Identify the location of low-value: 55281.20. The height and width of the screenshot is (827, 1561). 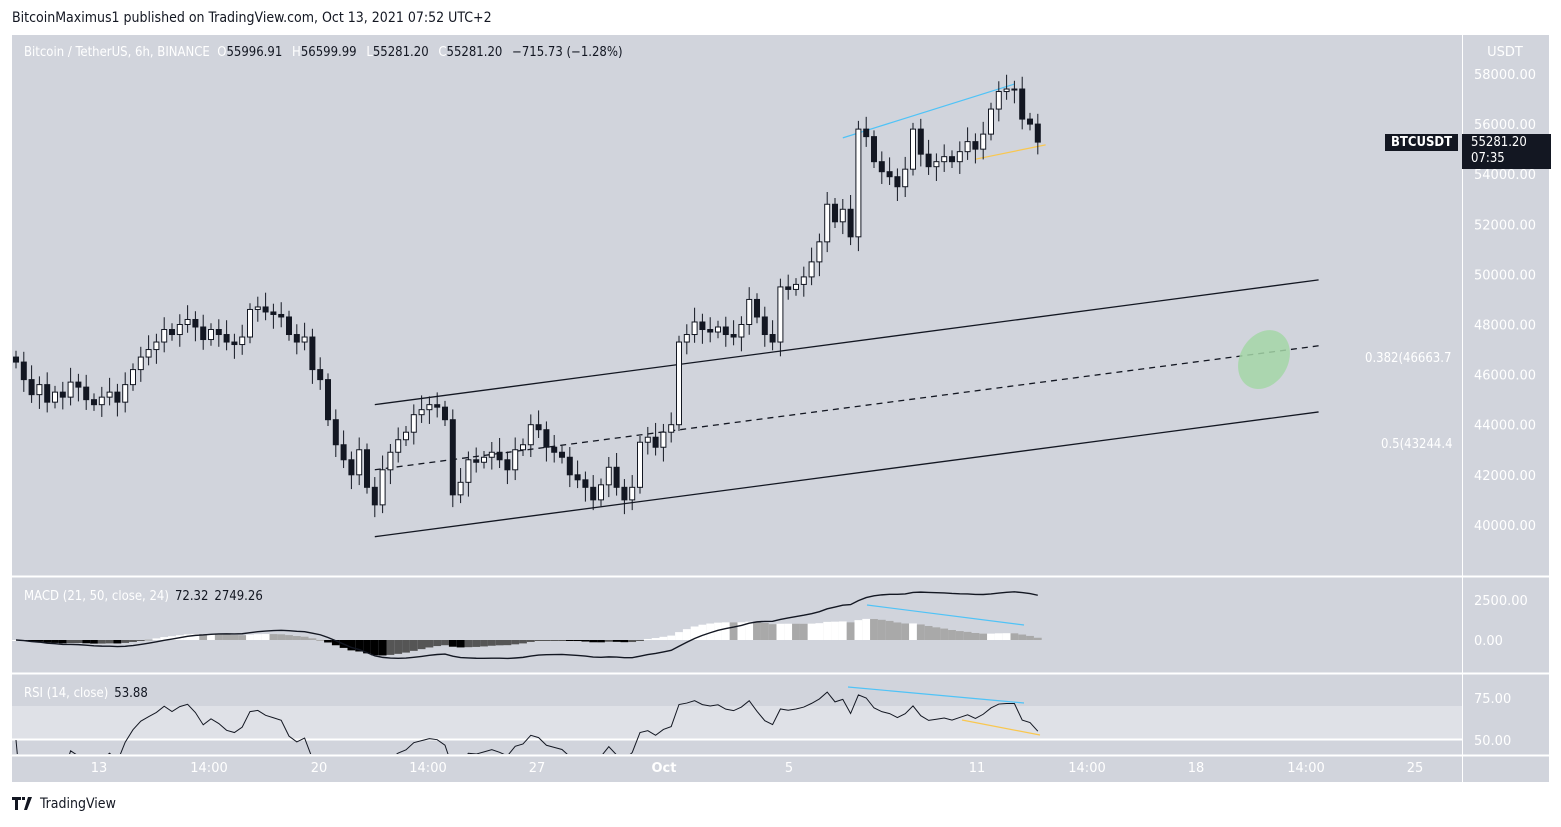
(400, 52).